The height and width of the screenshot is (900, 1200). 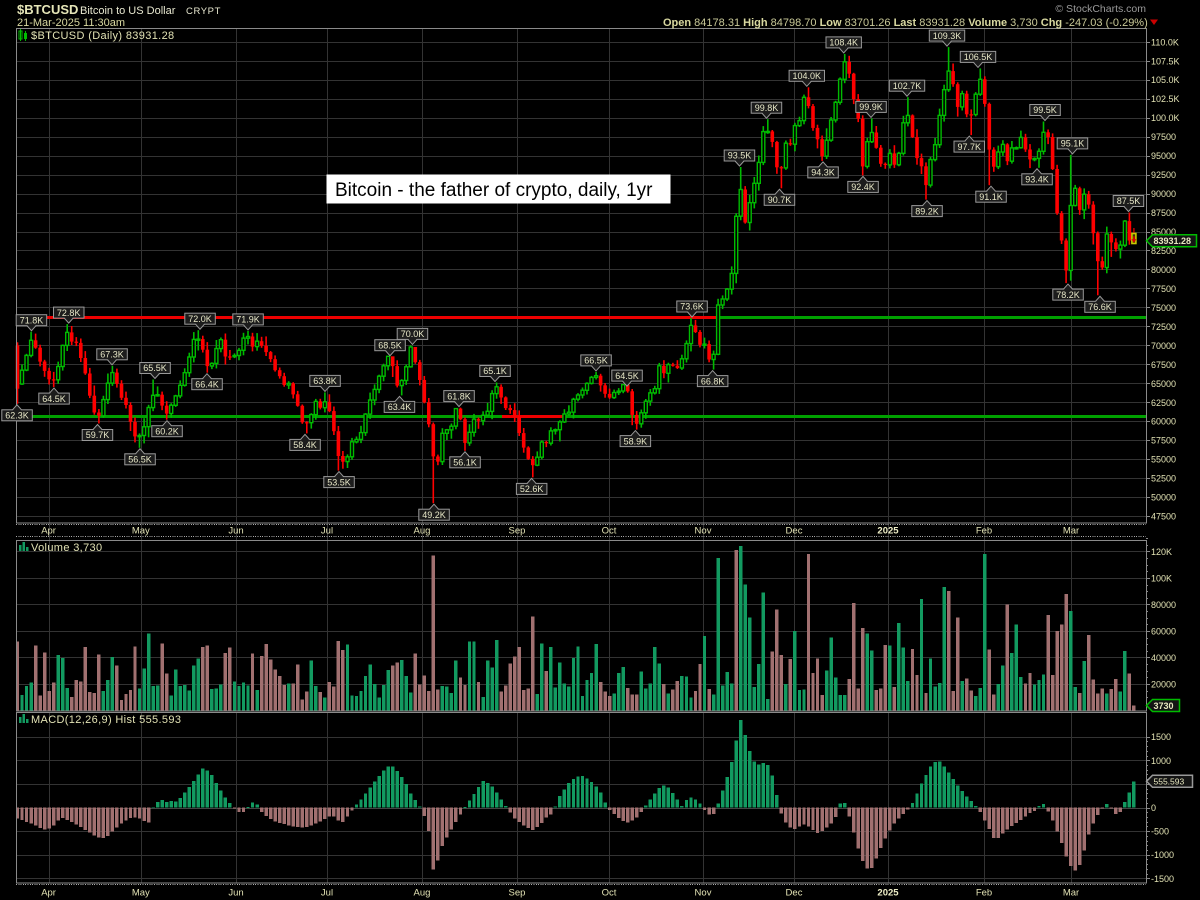 What do you see at coordinates (1071, 531) in the screenshot?
I see `svg-text: Mar` at bounding box center [1071, 531].